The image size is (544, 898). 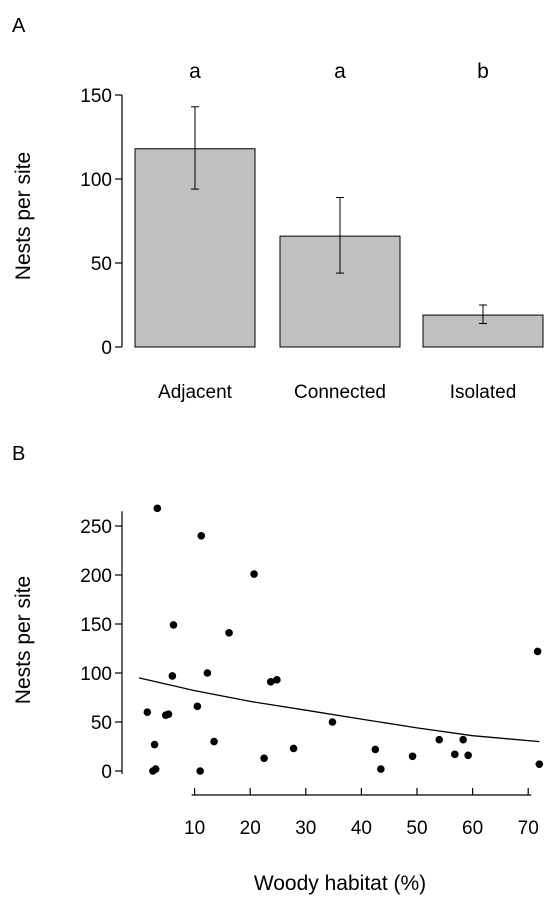 I want to click on y-tick-label-b: 0, so click(x=106, y=772).